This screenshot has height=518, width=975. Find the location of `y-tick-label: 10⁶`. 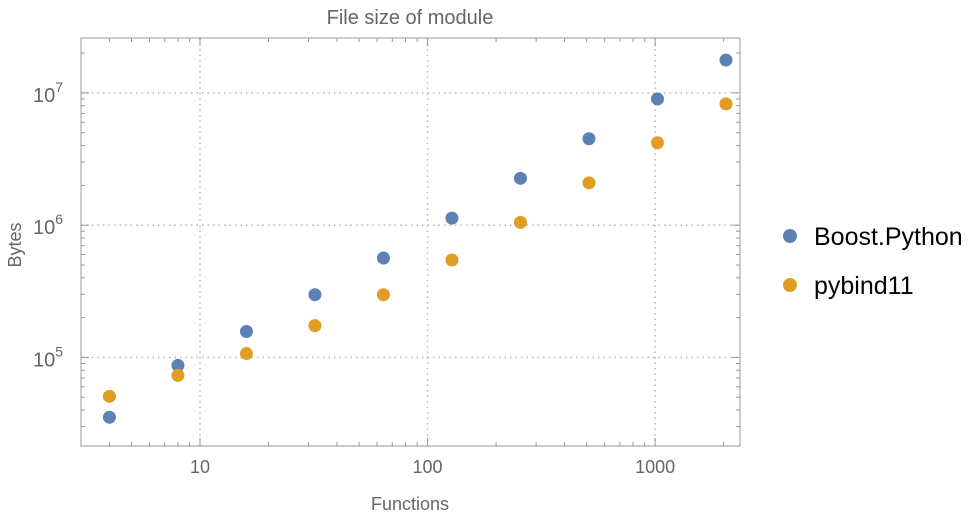

y-tick-label: 10⁶ is located at coordinates (48, 225).